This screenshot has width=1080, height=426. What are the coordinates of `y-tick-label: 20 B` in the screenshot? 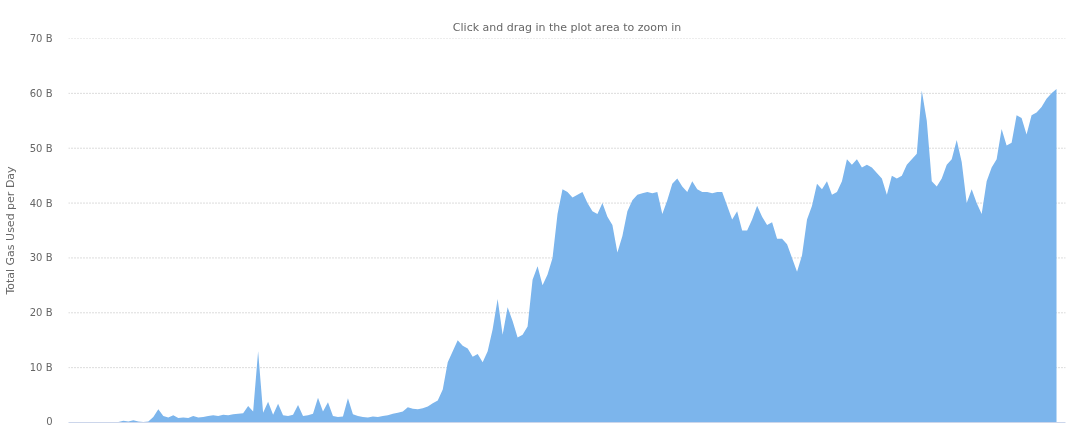 It's located at (41, 313).